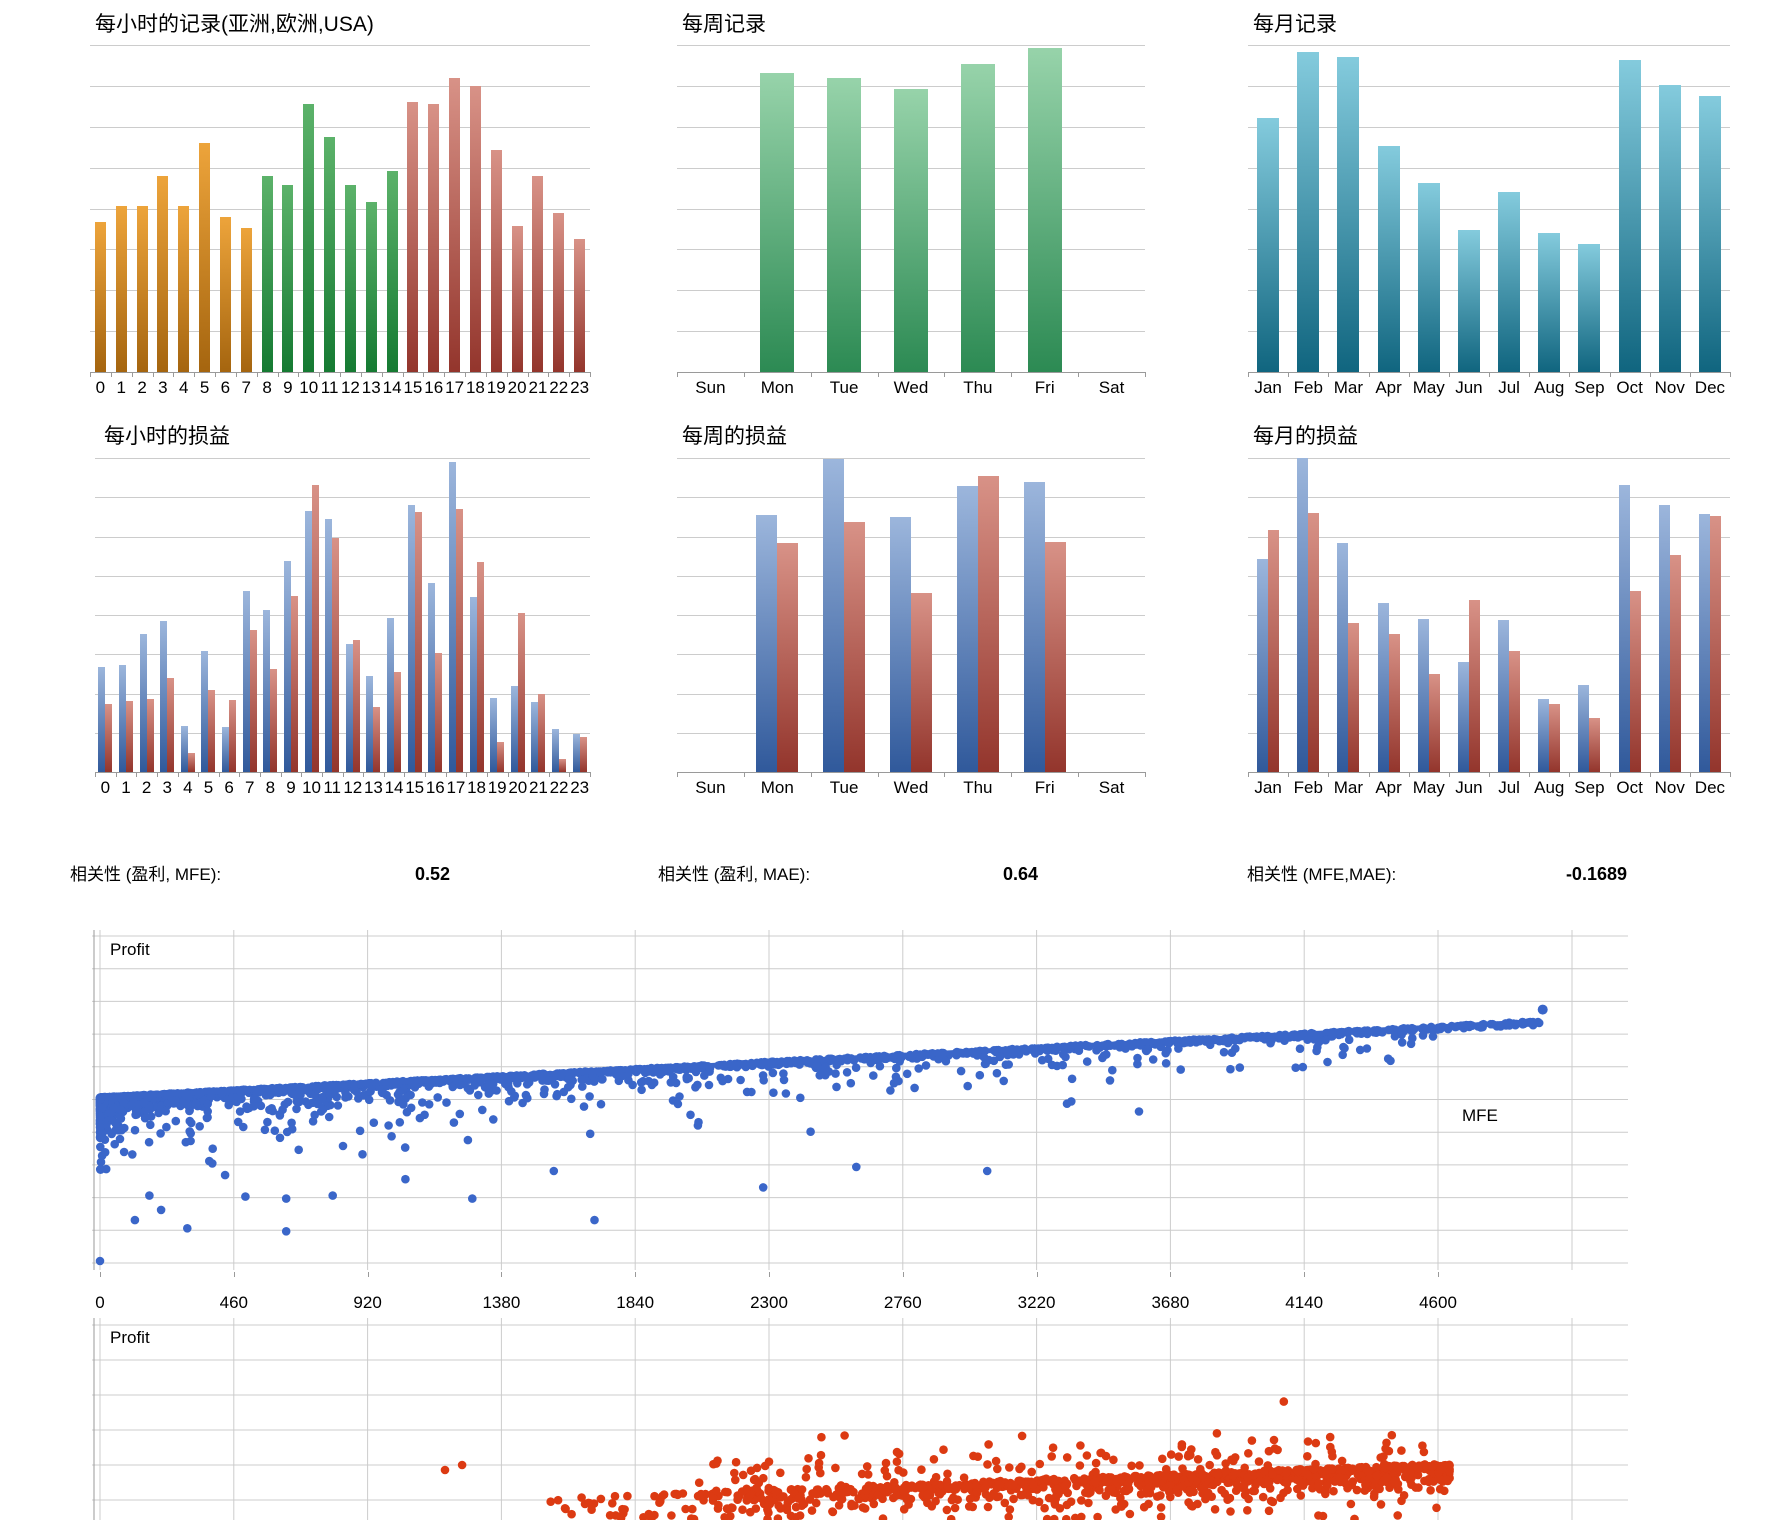  Describe the element at coordinates (580, 387) in the screenshot. I see `x-axis-label: 23` at that location.